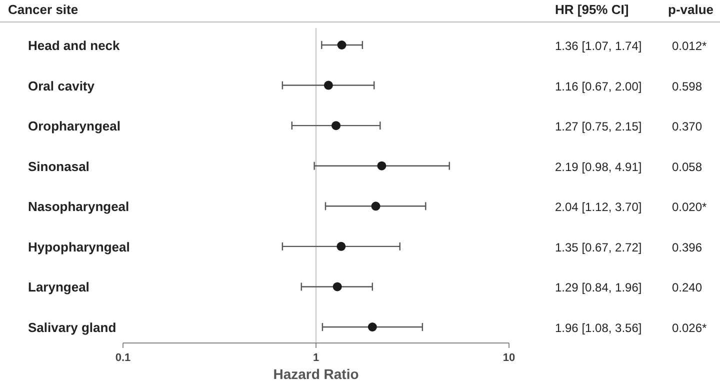 This screenshot has width=720, height=384. What do you see at coordinates (598, 127) in the screenshot?
I see `text: 1.27 [0.75, 2.15]` at bounding box center [598, 127].